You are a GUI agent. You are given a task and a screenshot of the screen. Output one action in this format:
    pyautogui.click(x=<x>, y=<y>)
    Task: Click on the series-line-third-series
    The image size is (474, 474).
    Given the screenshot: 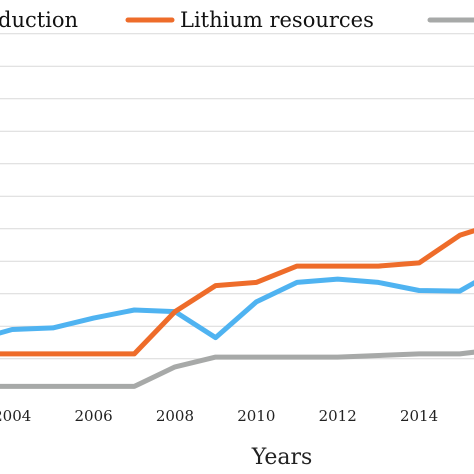 What is the action you would take?
    pyautogui.click(x=237, y=369)
    